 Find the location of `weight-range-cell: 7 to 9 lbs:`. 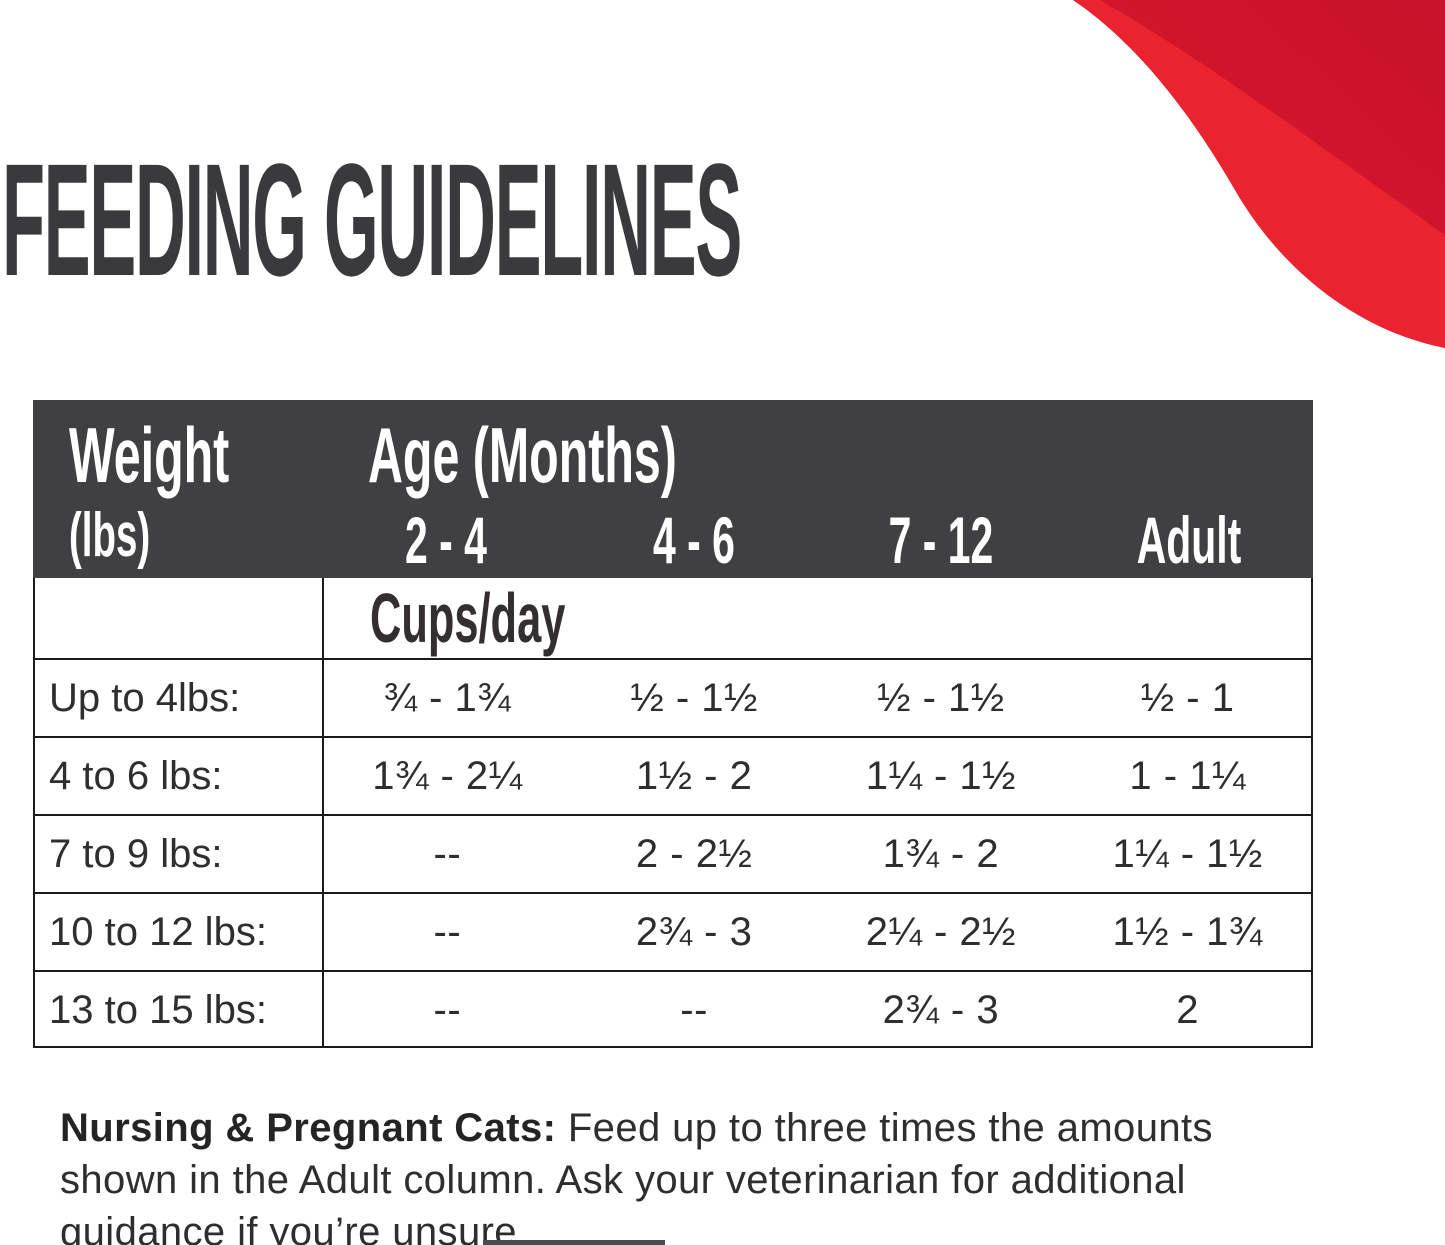

weight-range-cell: 7 to 9 lbs: is located at coordinates (179, 854).